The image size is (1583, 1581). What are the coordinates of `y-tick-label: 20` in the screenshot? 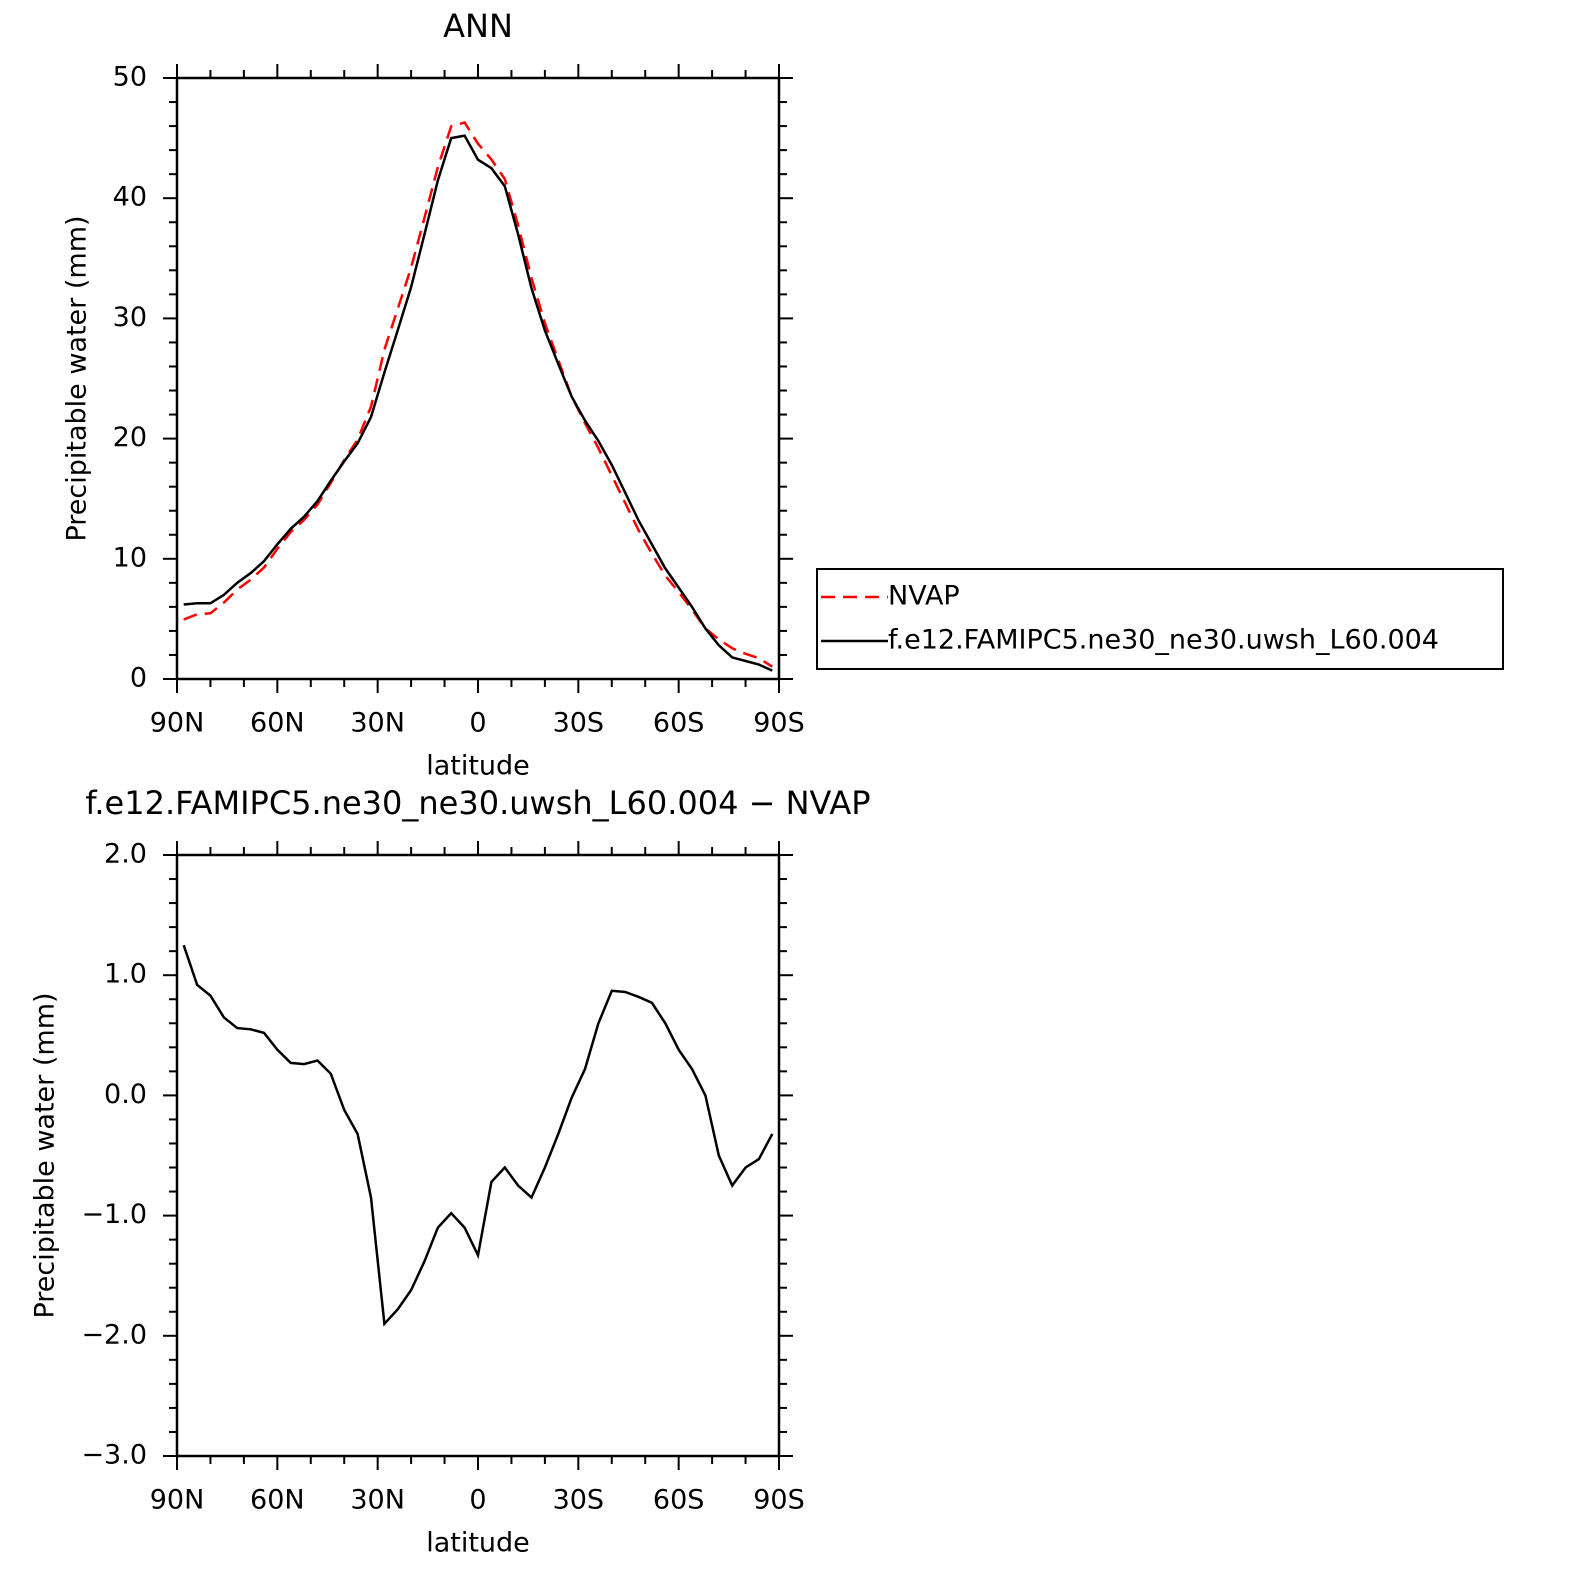 It's located at (130, 437).